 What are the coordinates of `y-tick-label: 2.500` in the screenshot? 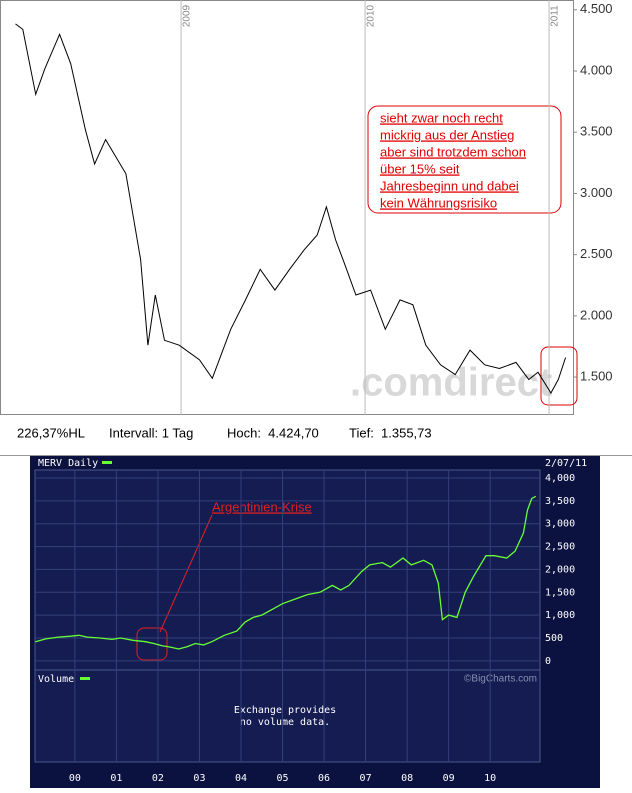 It's located at (596, 253).